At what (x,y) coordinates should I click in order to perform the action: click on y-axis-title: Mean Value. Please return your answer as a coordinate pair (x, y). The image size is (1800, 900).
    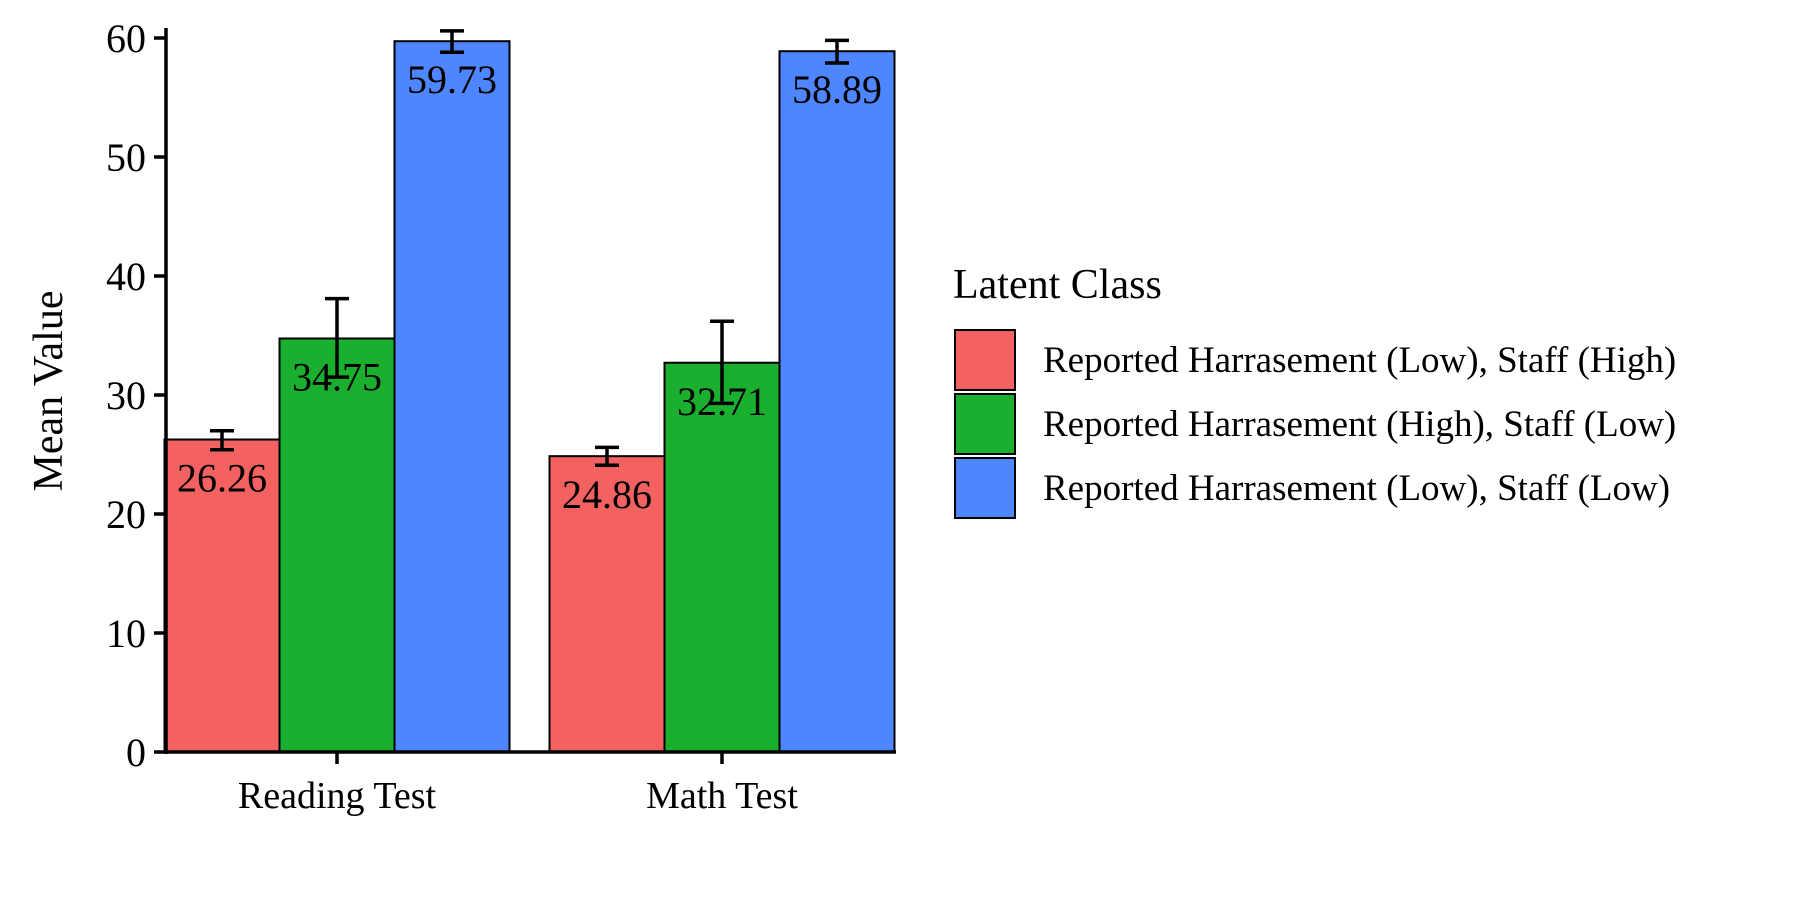
    Looking at the image, I should click on (49, 391).